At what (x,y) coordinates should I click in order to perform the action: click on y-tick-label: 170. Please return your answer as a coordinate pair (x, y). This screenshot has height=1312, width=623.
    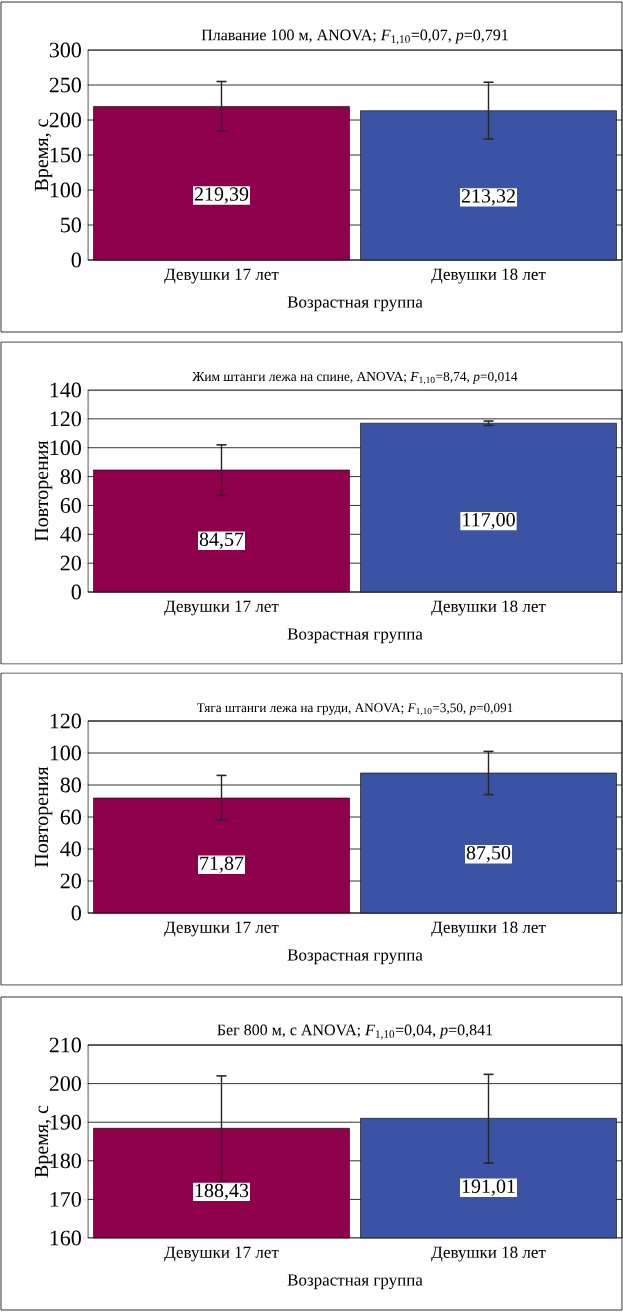
    Looking at the image, I should click on (65, 1199).